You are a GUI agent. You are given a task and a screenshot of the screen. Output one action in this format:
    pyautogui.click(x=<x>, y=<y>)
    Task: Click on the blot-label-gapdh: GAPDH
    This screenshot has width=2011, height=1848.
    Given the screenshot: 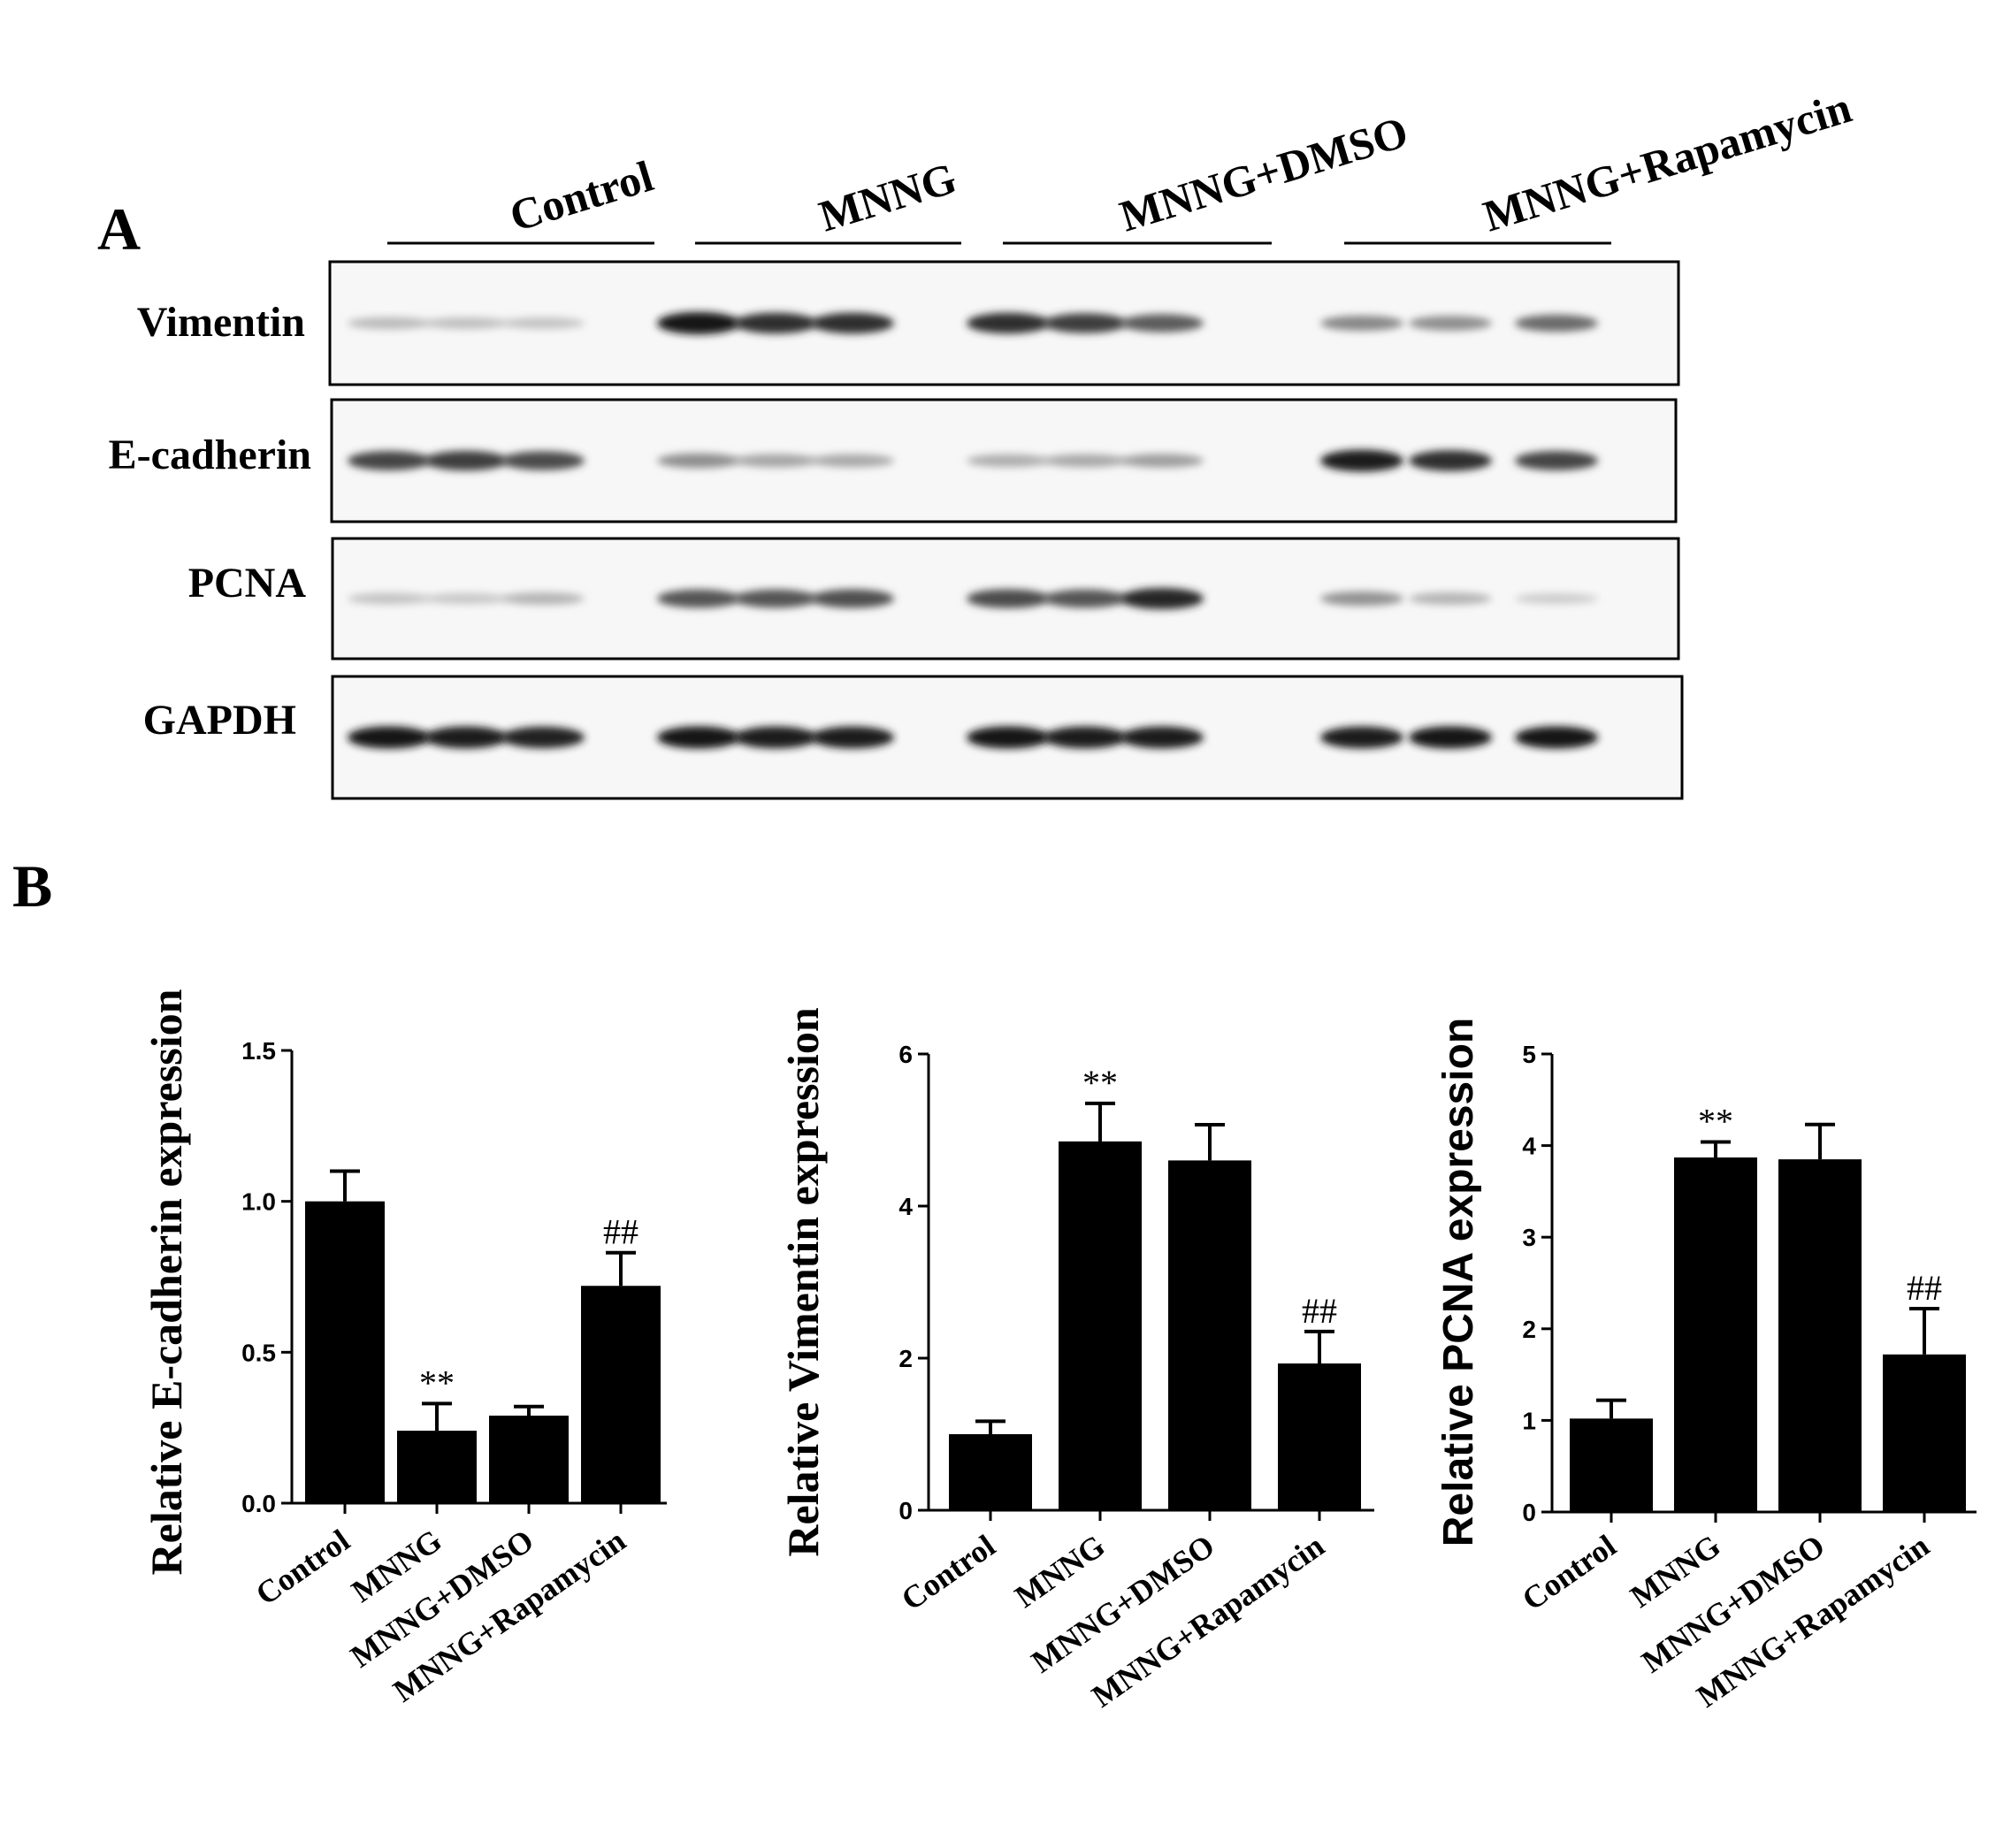 What is the action you would take?
    pyautogui.click(x=219, y=720)
    